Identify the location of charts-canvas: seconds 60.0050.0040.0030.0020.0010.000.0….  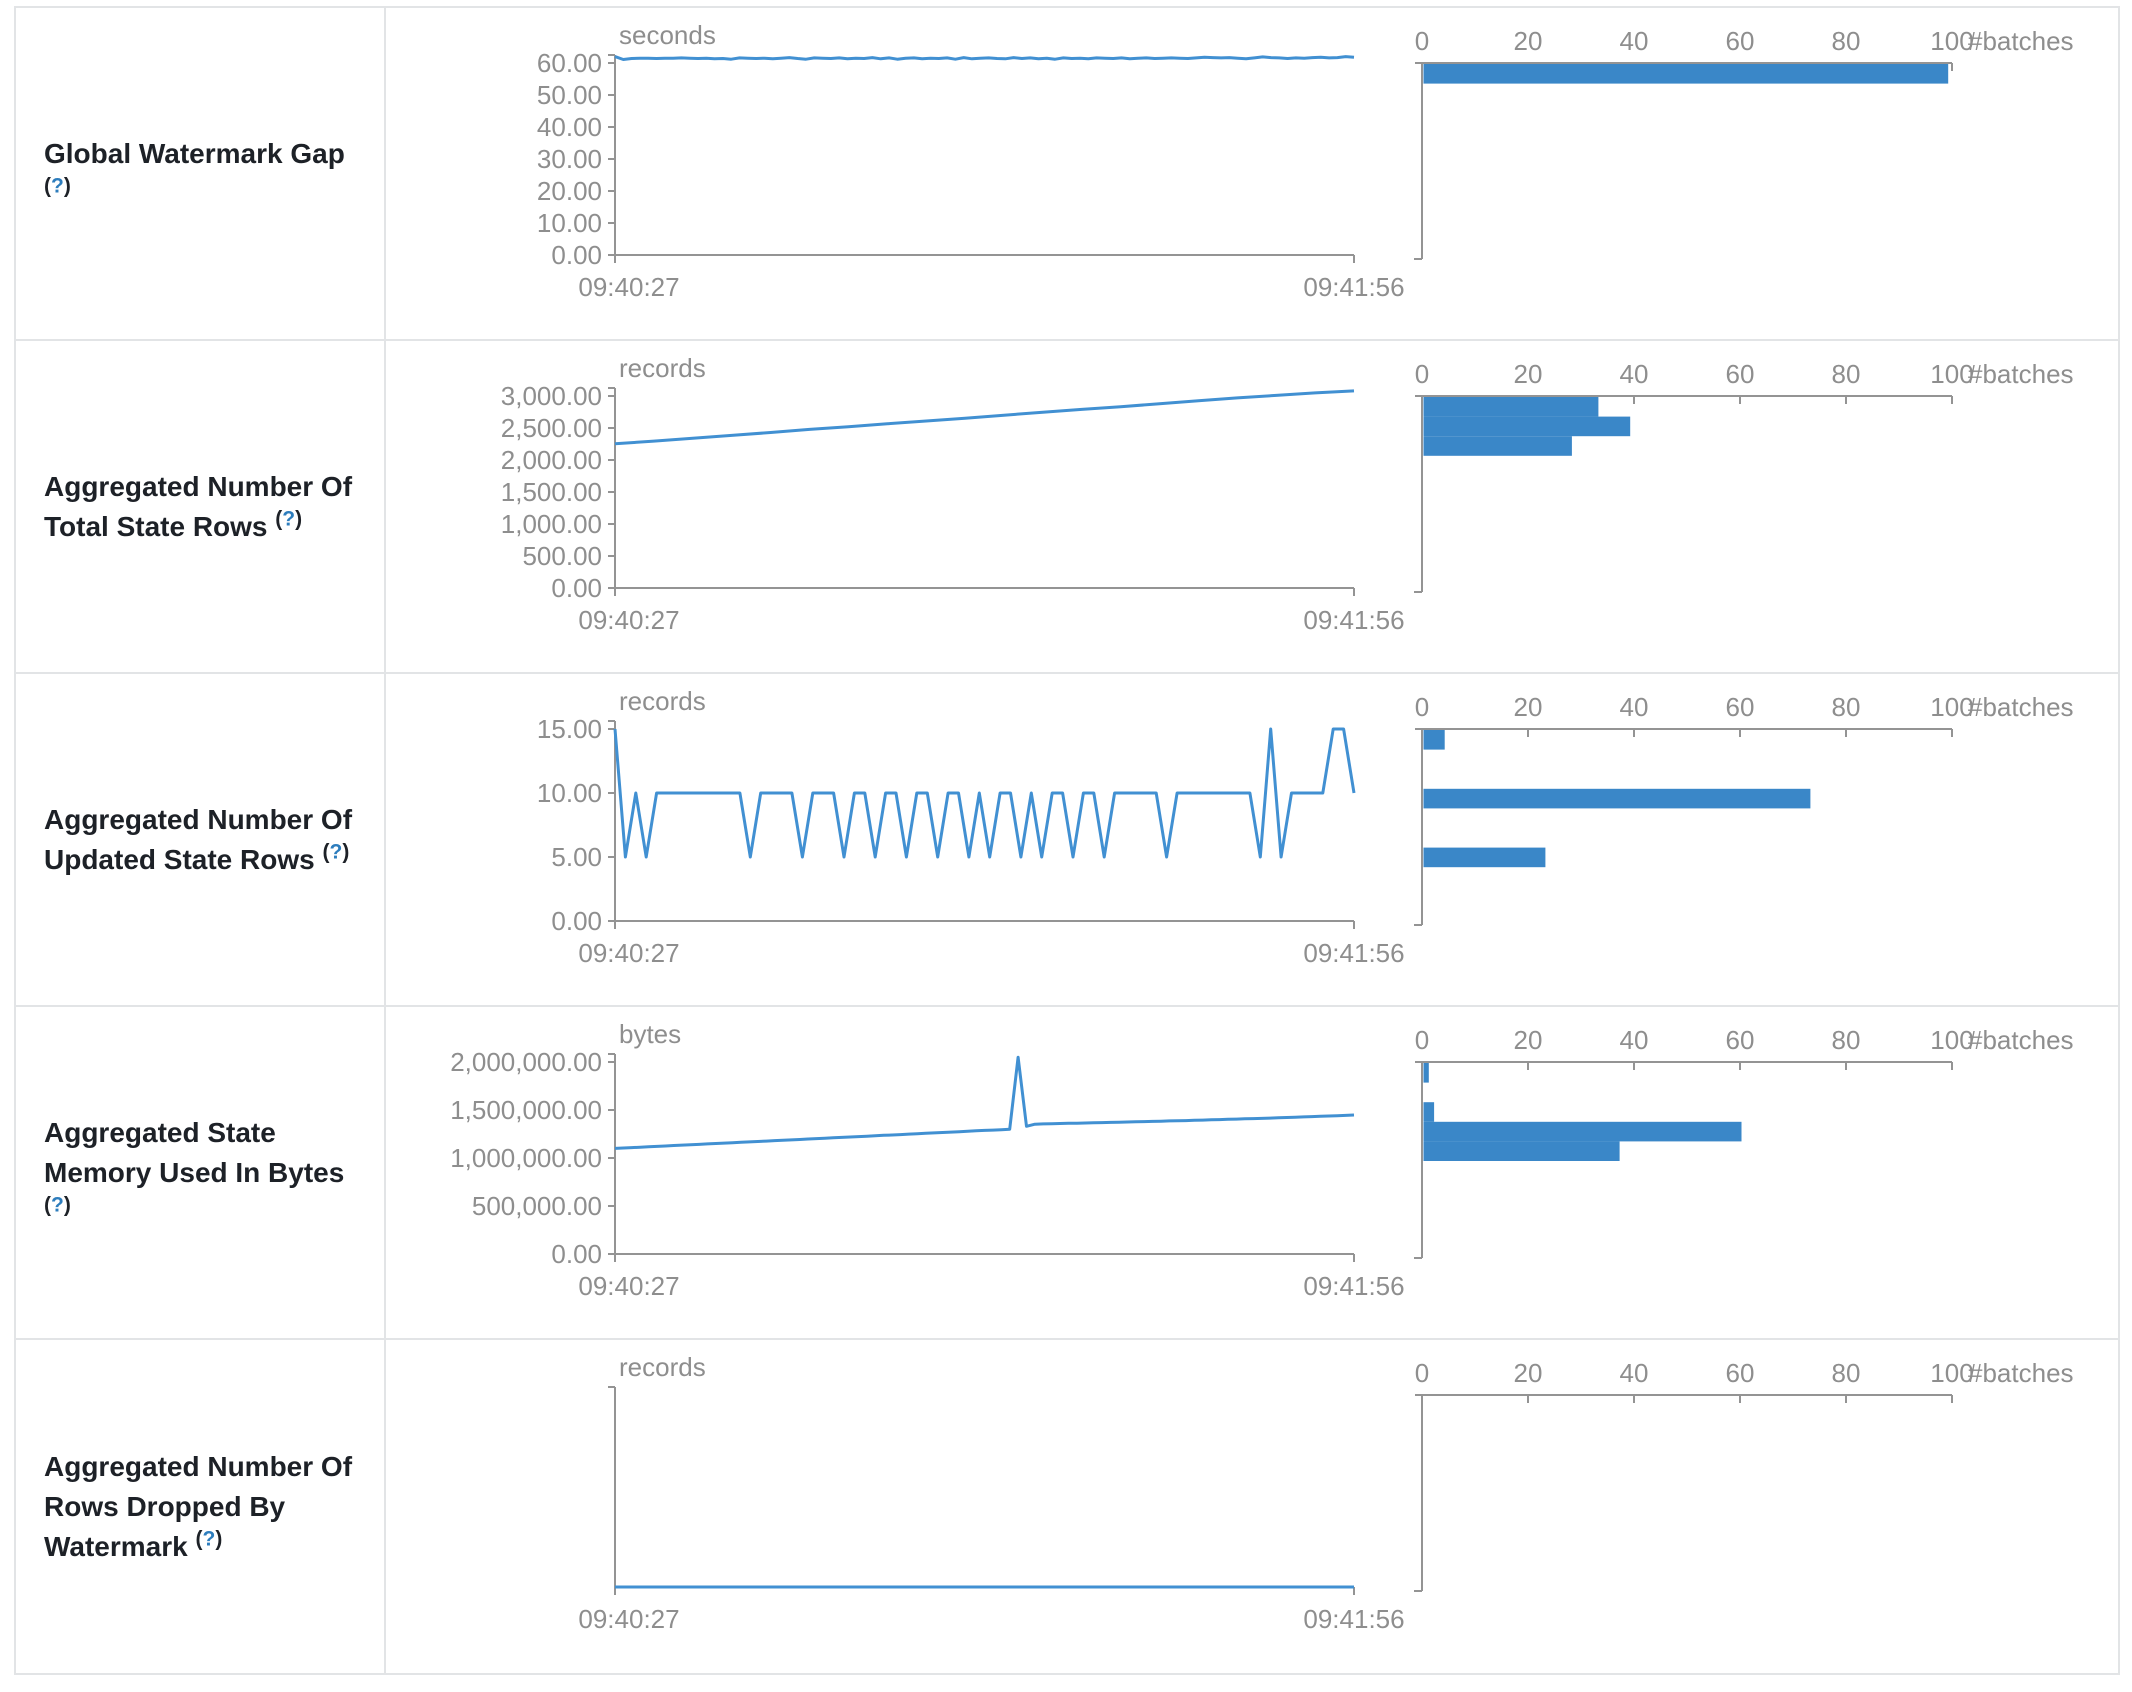
(1305, 161).